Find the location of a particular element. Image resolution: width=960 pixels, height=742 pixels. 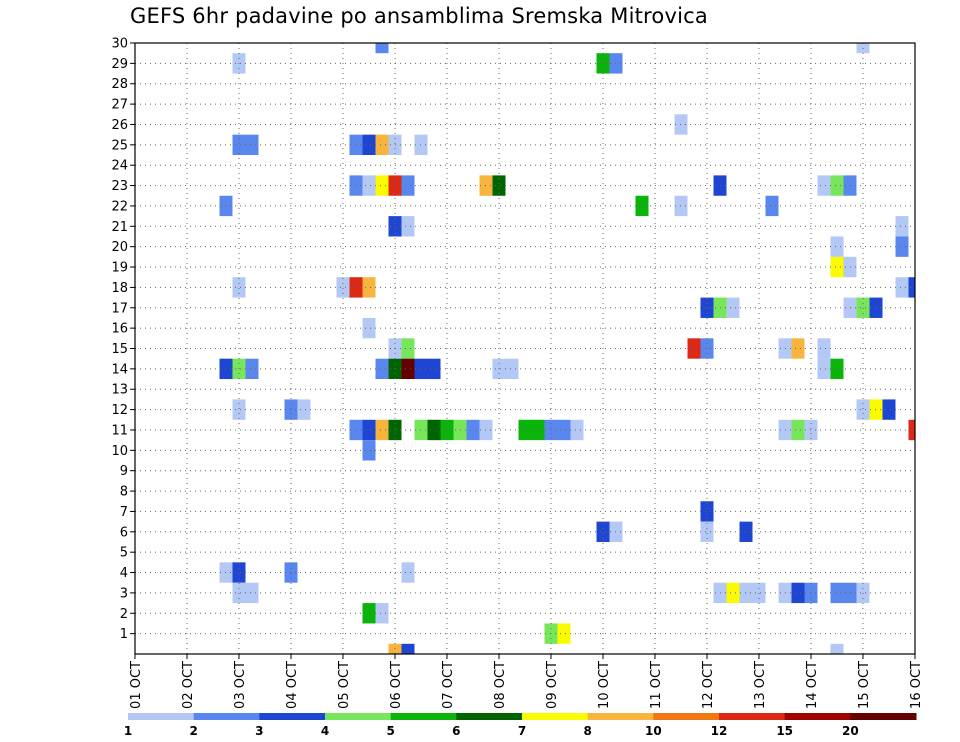

y-tick-label: 15 is located at coordinates (119, 349).